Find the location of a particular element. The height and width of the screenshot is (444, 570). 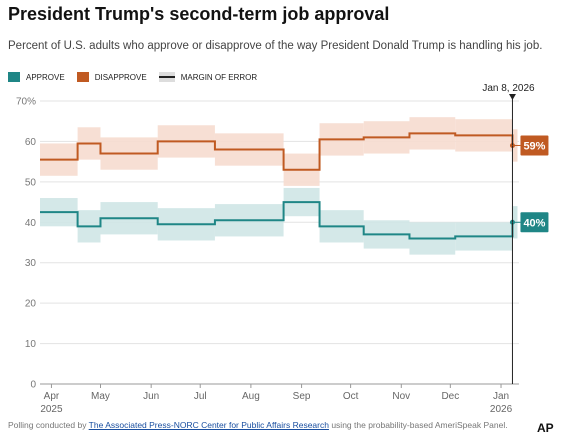

y-tick-label: 0 is located at coordinates (33, 385).